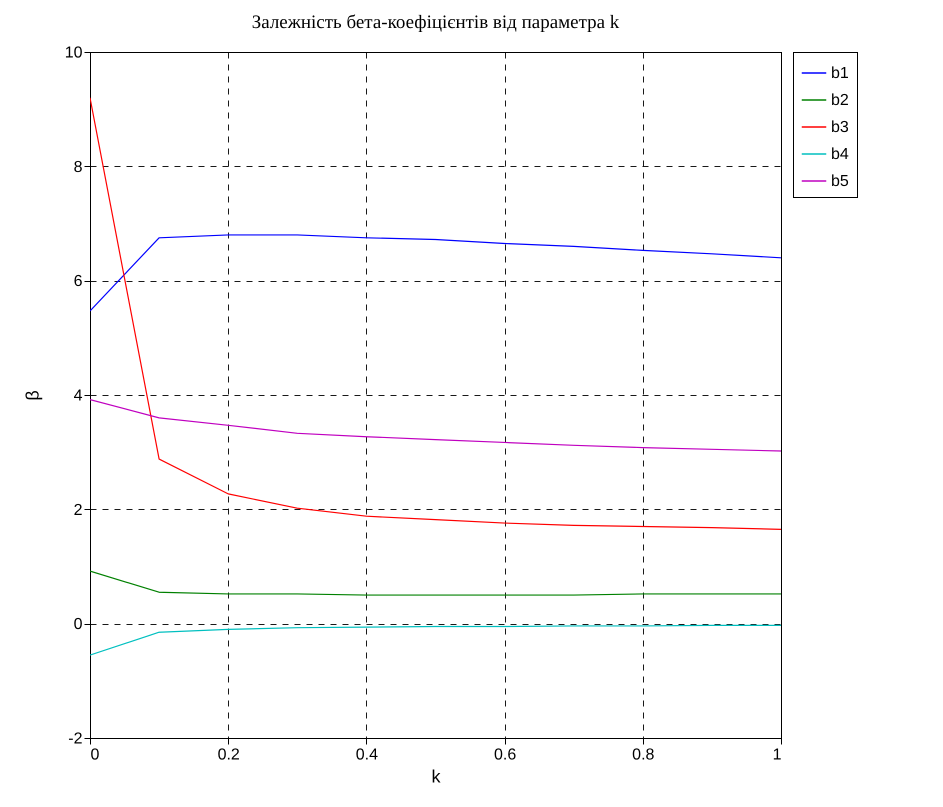  What do you see at coordinates (777, 755) in the screenshot?
I see `x-tick-label: 1` at bounding box center [777, 755].